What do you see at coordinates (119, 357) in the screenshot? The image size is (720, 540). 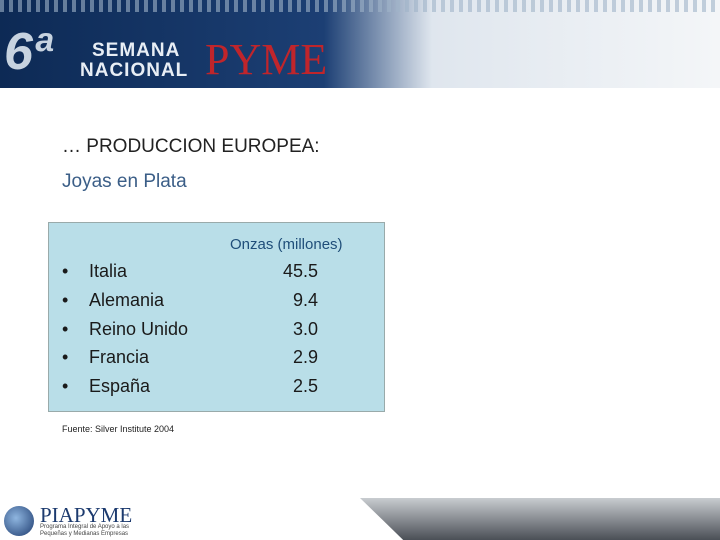 I see `country: Francia` at bounding box center [119, 357].